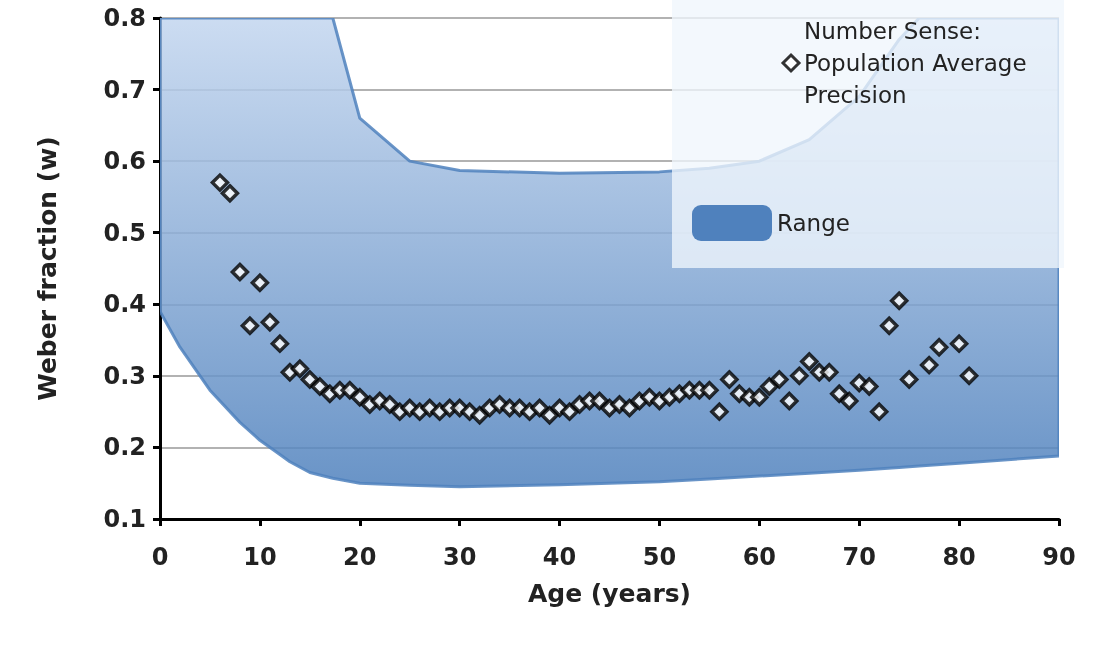 This screenshot has height=669, width=1097. Describe the element at coordinates (124, 519) in the screenshot. I see `y-tick-label: 0.1` at that location.